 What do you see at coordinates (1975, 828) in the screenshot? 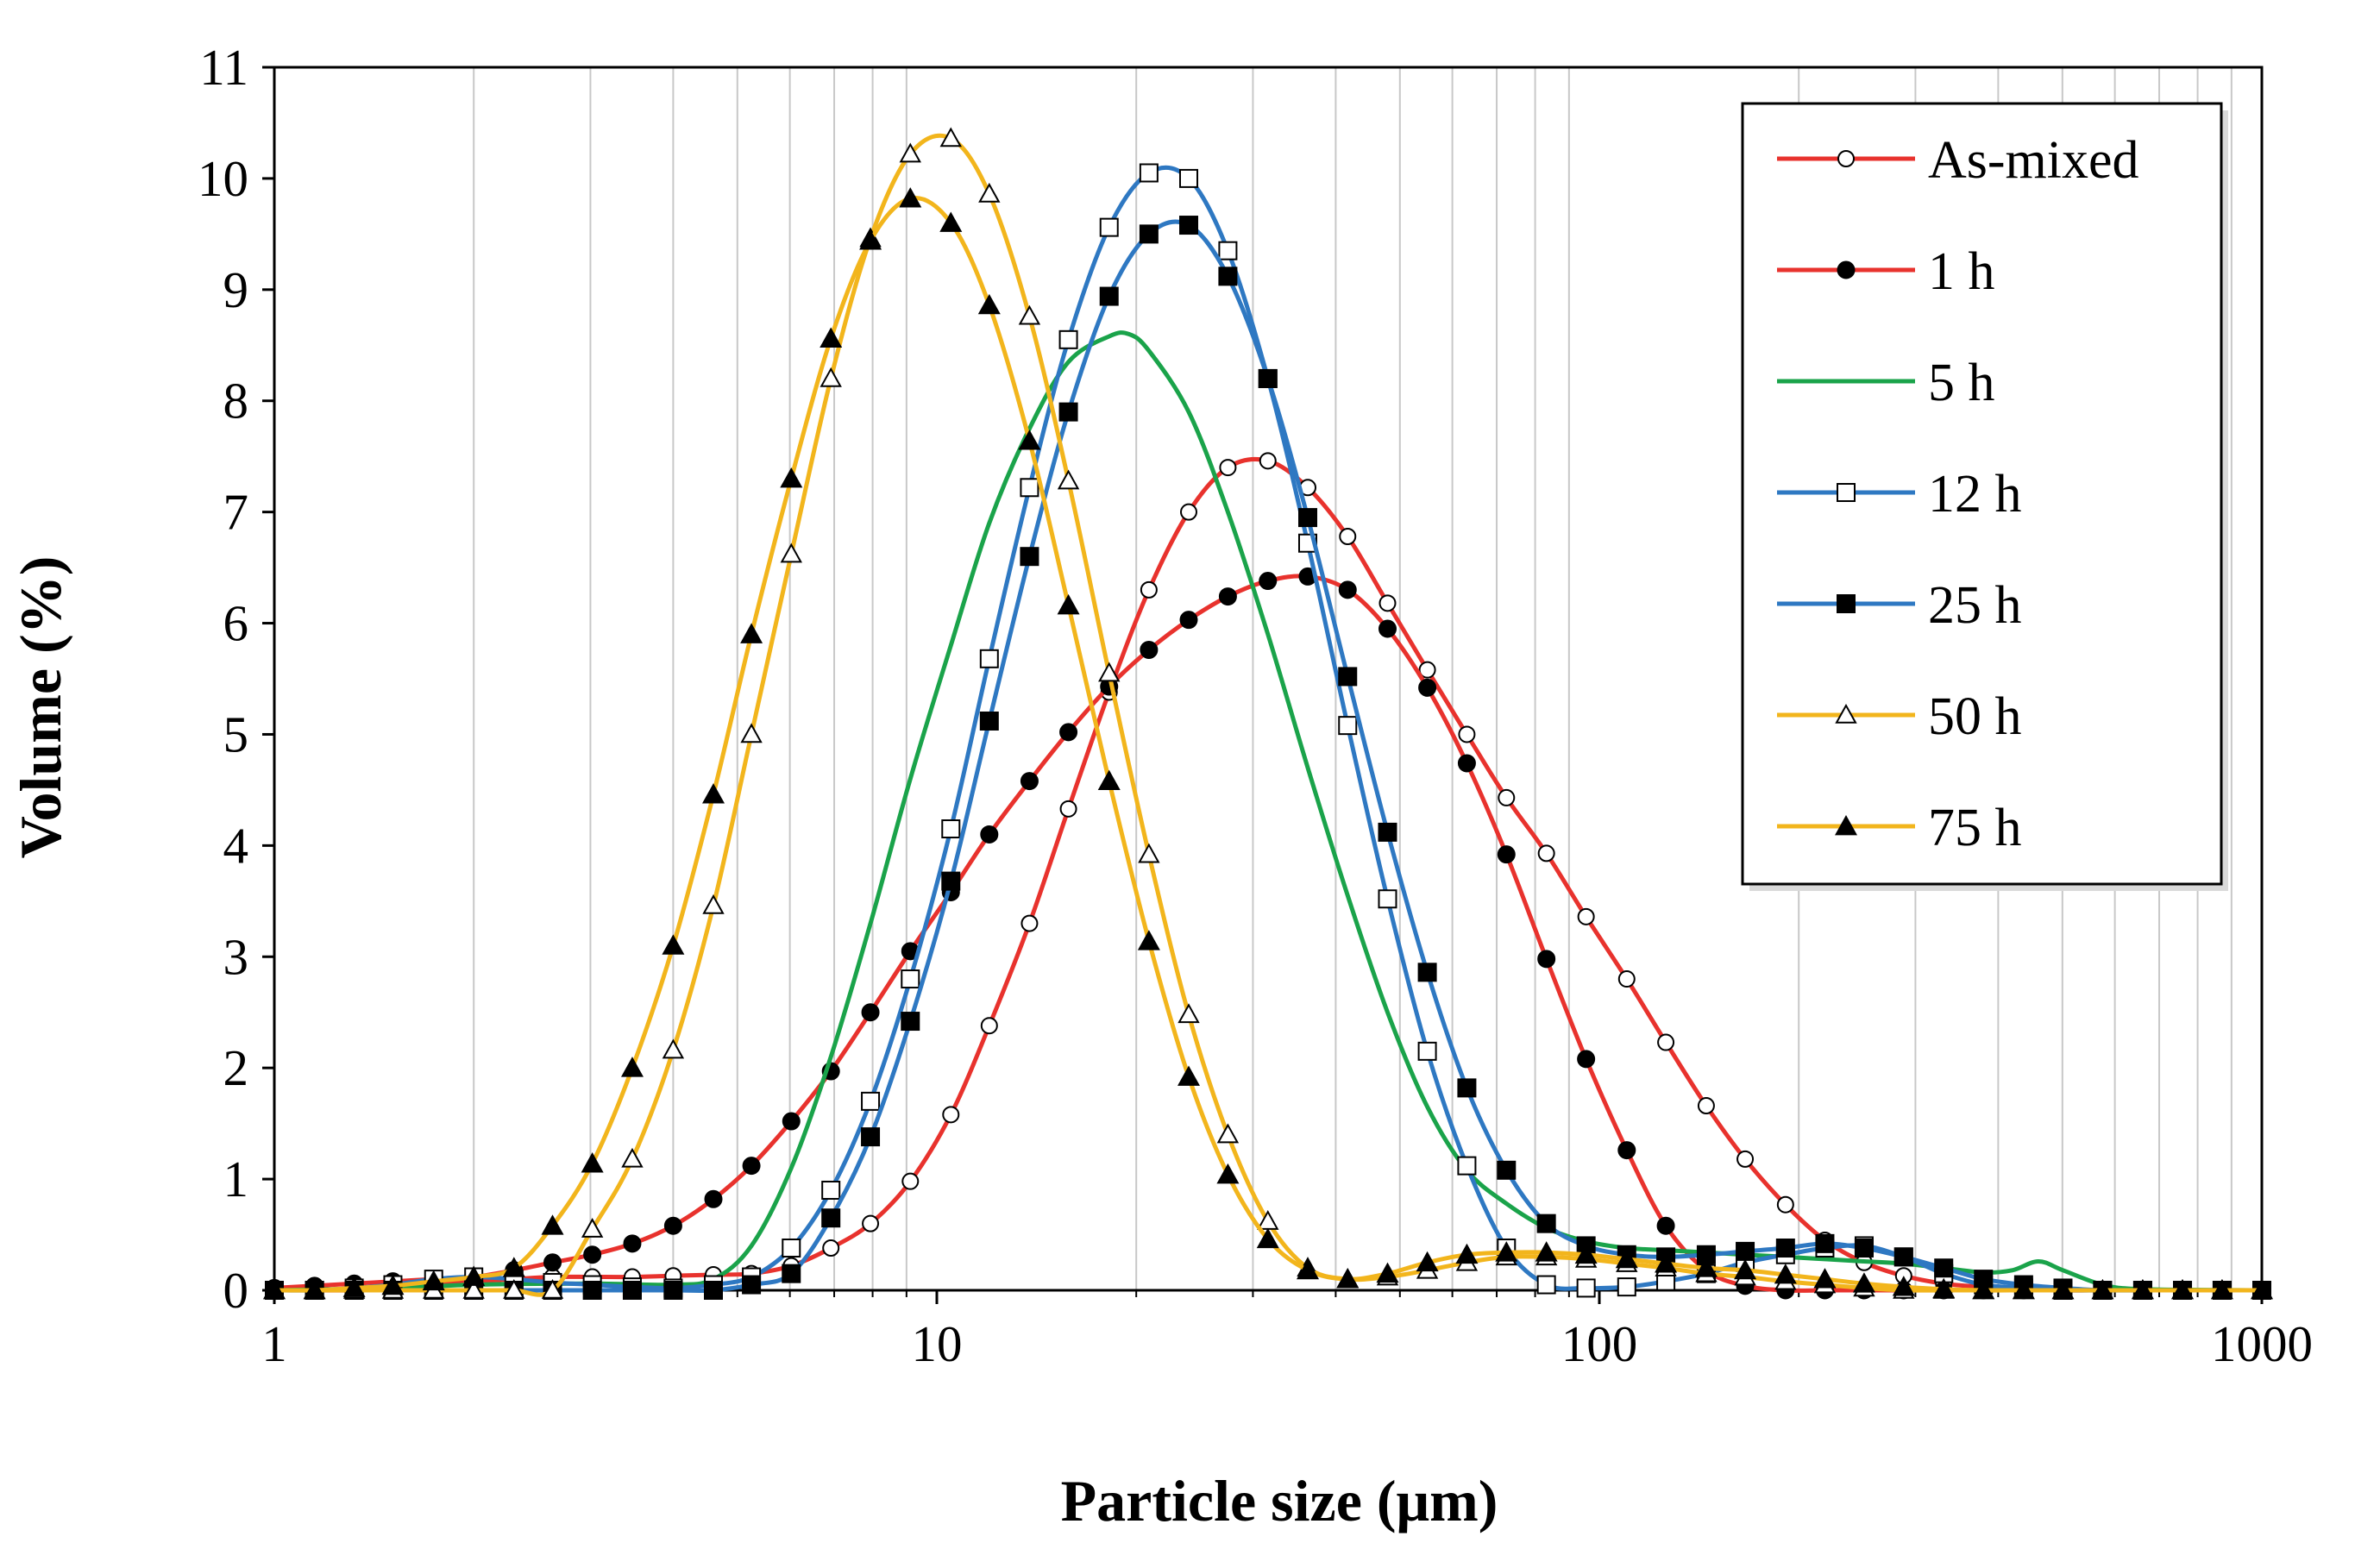
I see `legend-label: 75 h` at bounding box center [1975, 828].